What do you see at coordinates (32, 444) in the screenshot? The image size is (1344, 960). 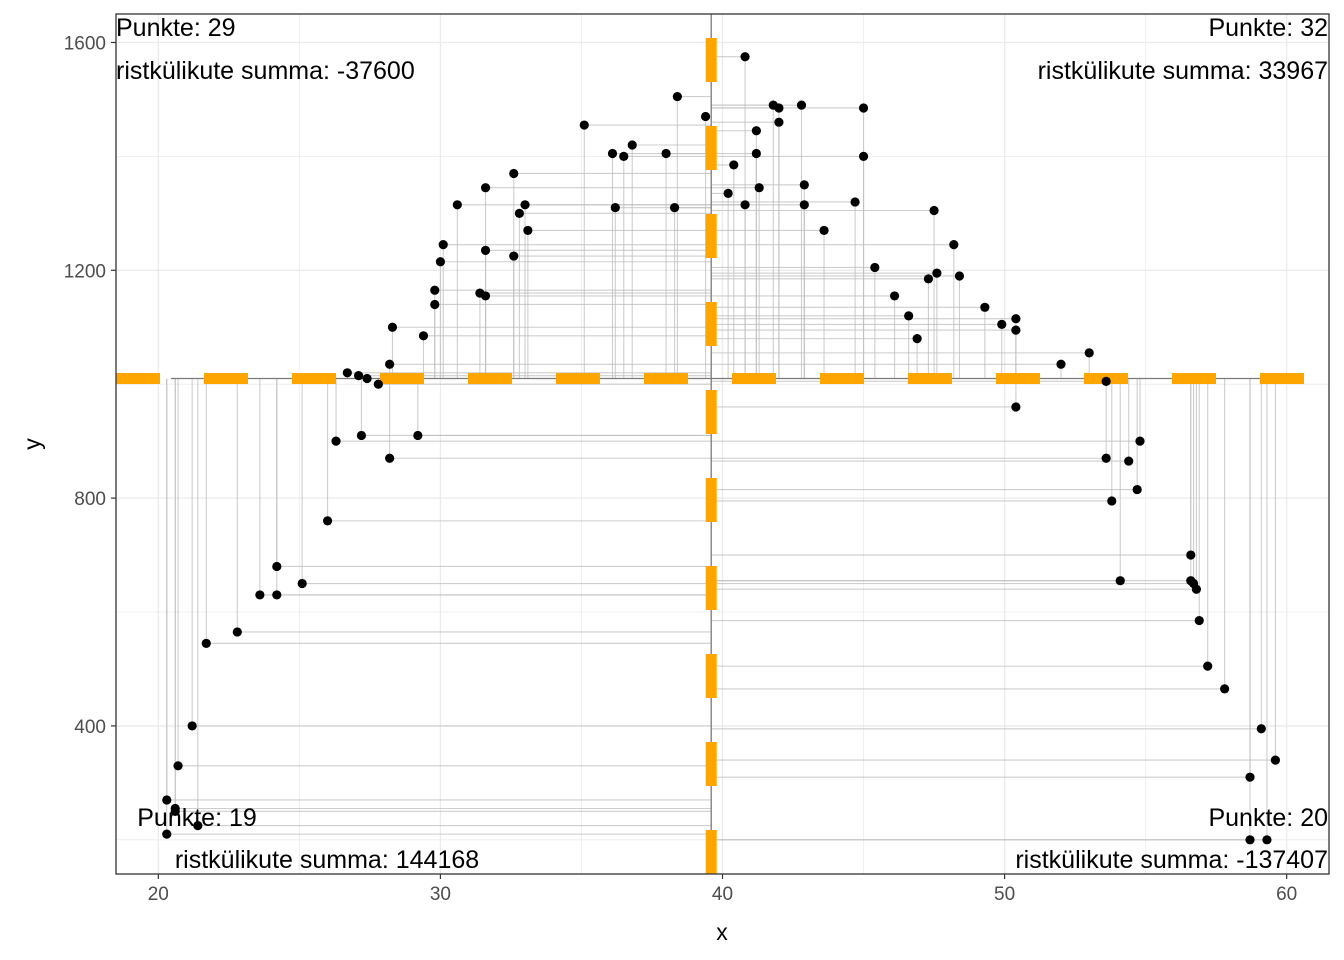 I see `y-axis-title: y` at bounding box center [32, 444].